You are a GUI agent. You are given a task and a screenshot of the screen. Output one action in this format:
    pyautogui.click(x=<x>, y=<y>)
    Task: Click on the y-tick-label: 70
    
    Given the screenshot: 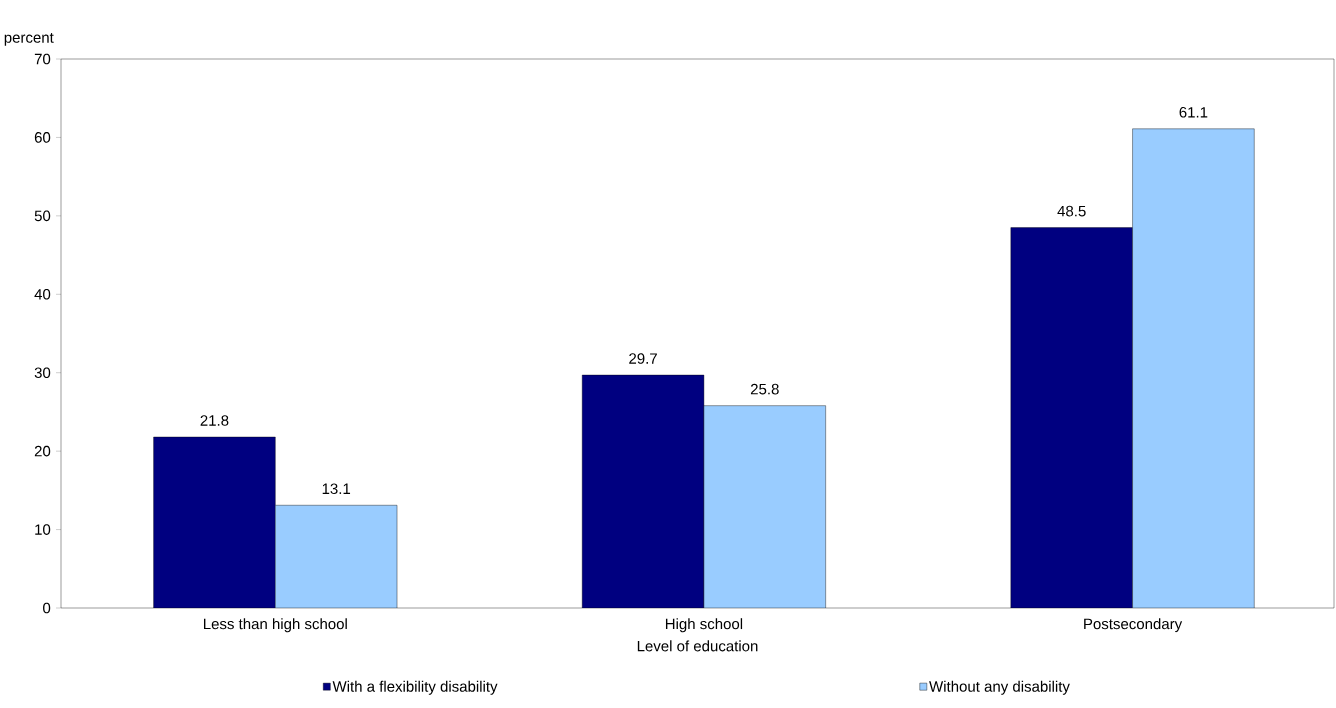 What is the action you would take?
    pyautogui.click(x=42, y=59)
    